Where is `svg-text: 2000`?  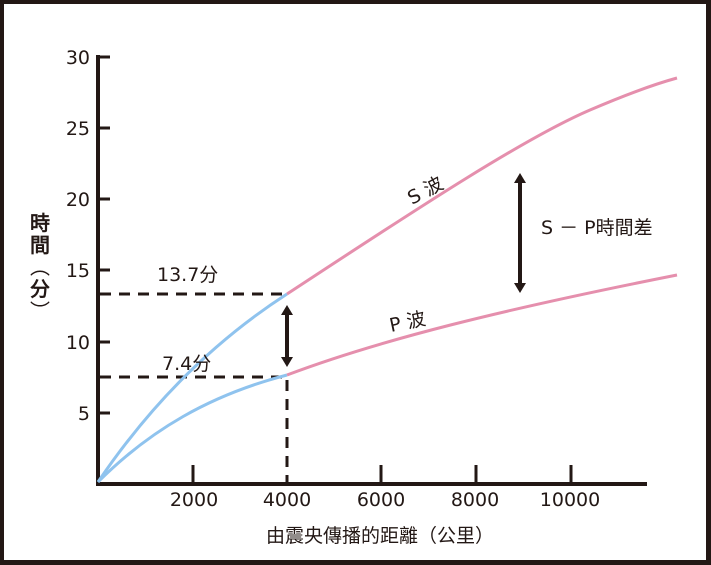
svg-text: 2000 is located at coordinates (194, 500).